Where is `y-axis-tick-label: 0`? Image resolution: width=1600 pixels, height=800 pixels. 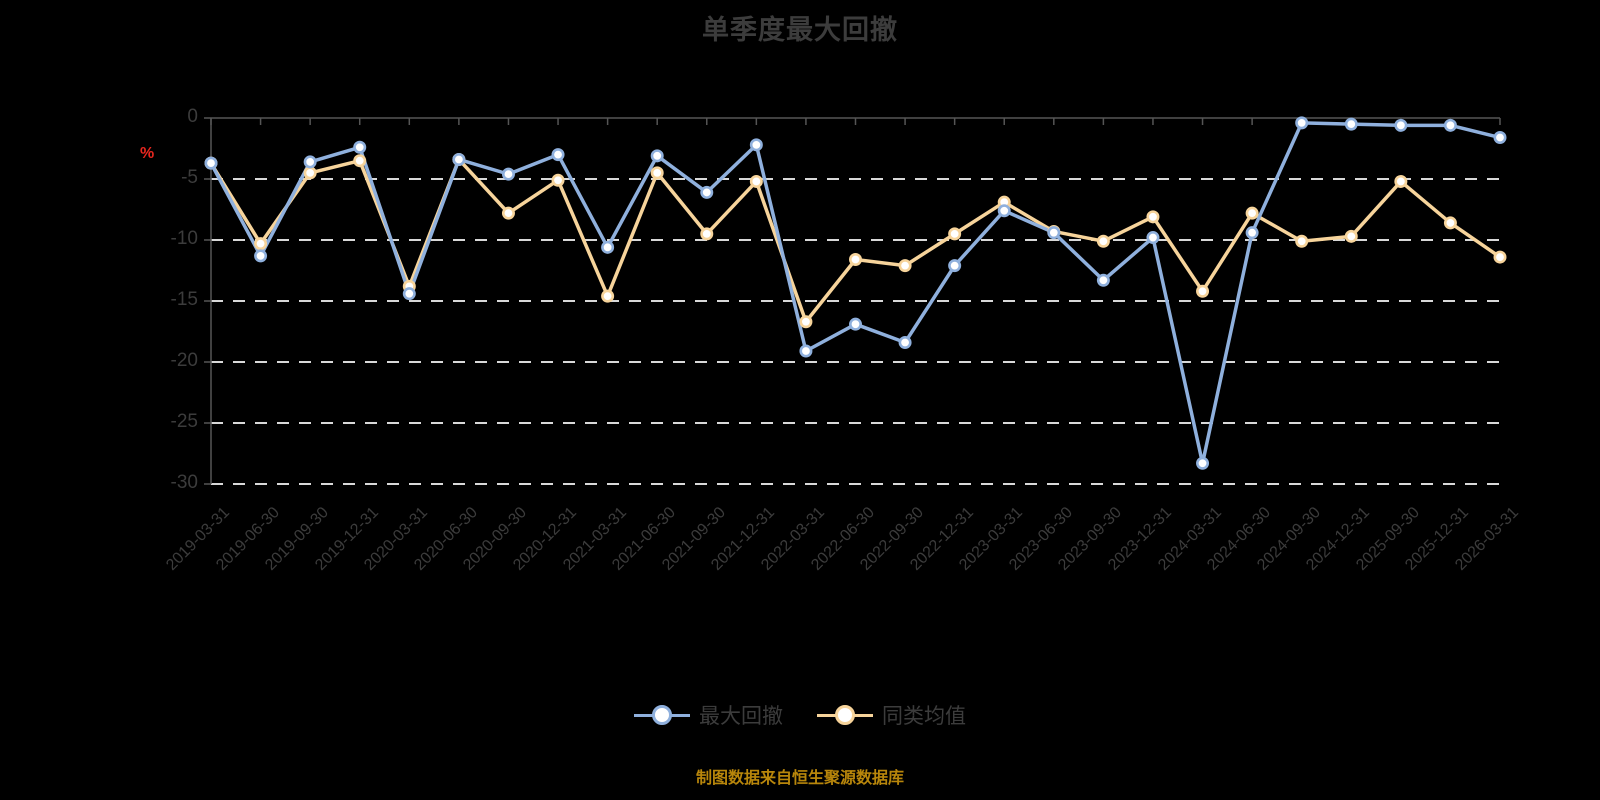
y-axis-tick-label: 0 is located at coordinates (192, 116).